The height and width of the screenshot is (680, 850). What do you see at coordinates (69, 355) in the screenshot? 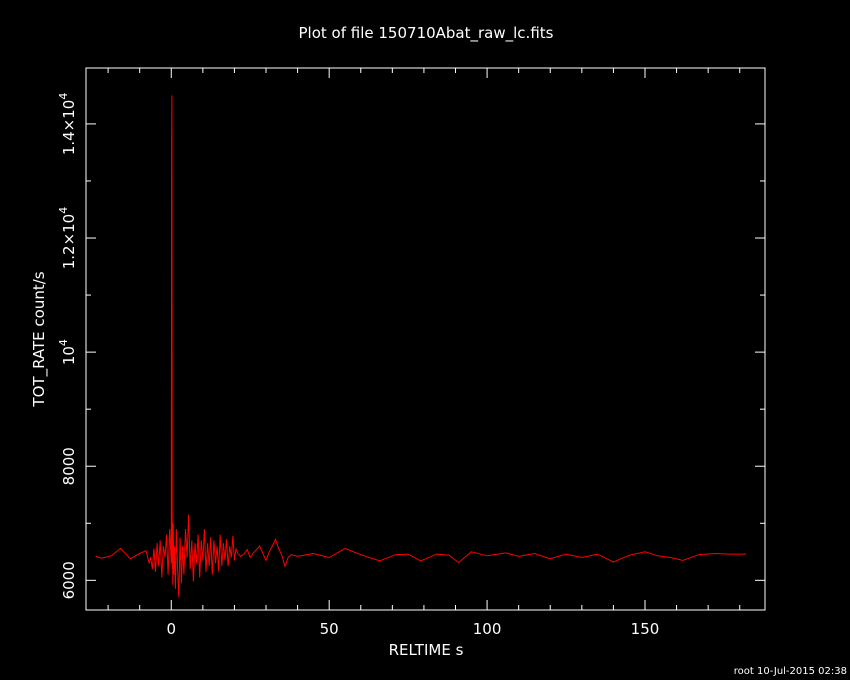
I see `y-tick-label-base: 10` at bounding box center [69, 355].